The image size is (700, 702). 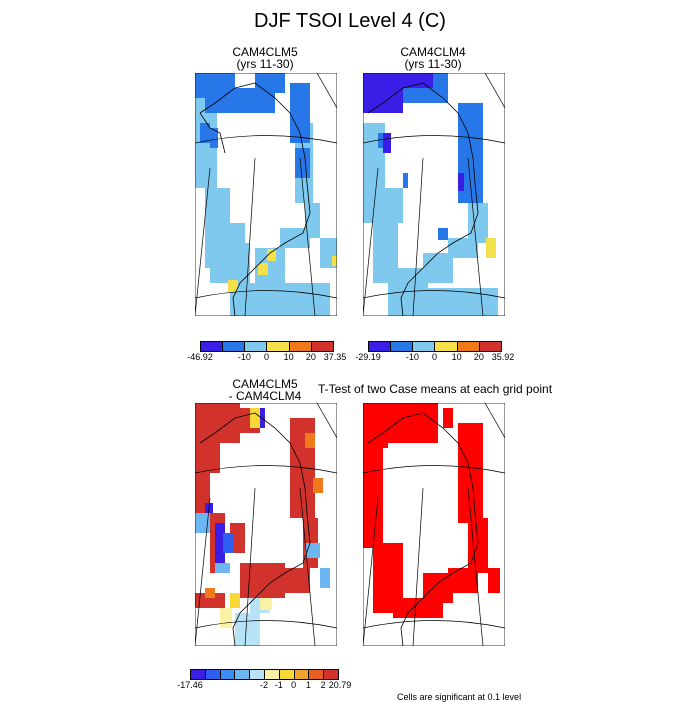 What do you see at coordinates (265, 396) in the screenshot?
I see `panel-title-line2: - CAM4CLM4` at bounding box center [265, 396].